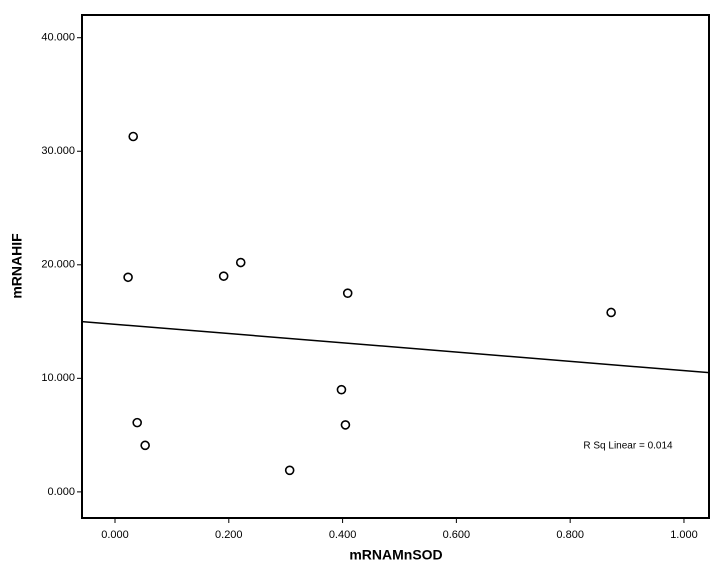 The height and width of the screenshot is (570, 710). Describe the element at coordinates (17, 266) in the screenshot. I see `y-axis-title: mRNAHIF` at that location.